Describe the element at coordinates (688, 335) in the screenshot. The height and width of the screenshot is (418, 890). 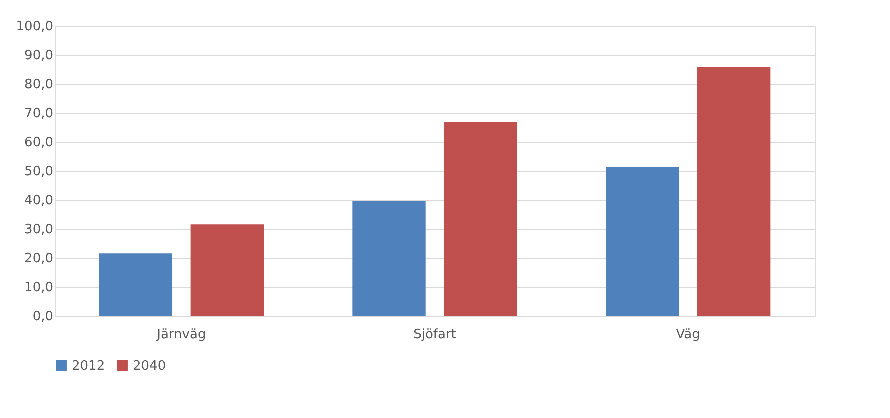
I see `x-tick-label: Väg` at that location.